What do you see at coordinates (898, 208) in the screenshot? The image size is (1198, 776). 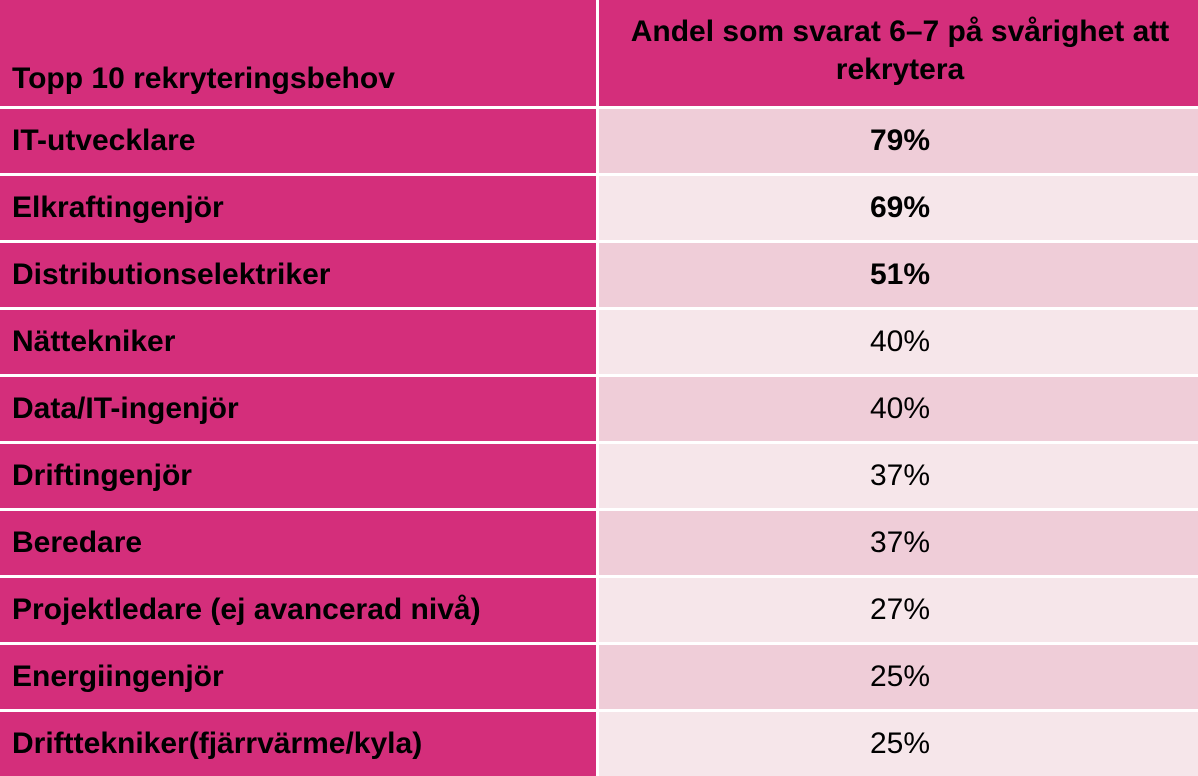 I see `row-value: 69%` at bounding box center [898, 208].